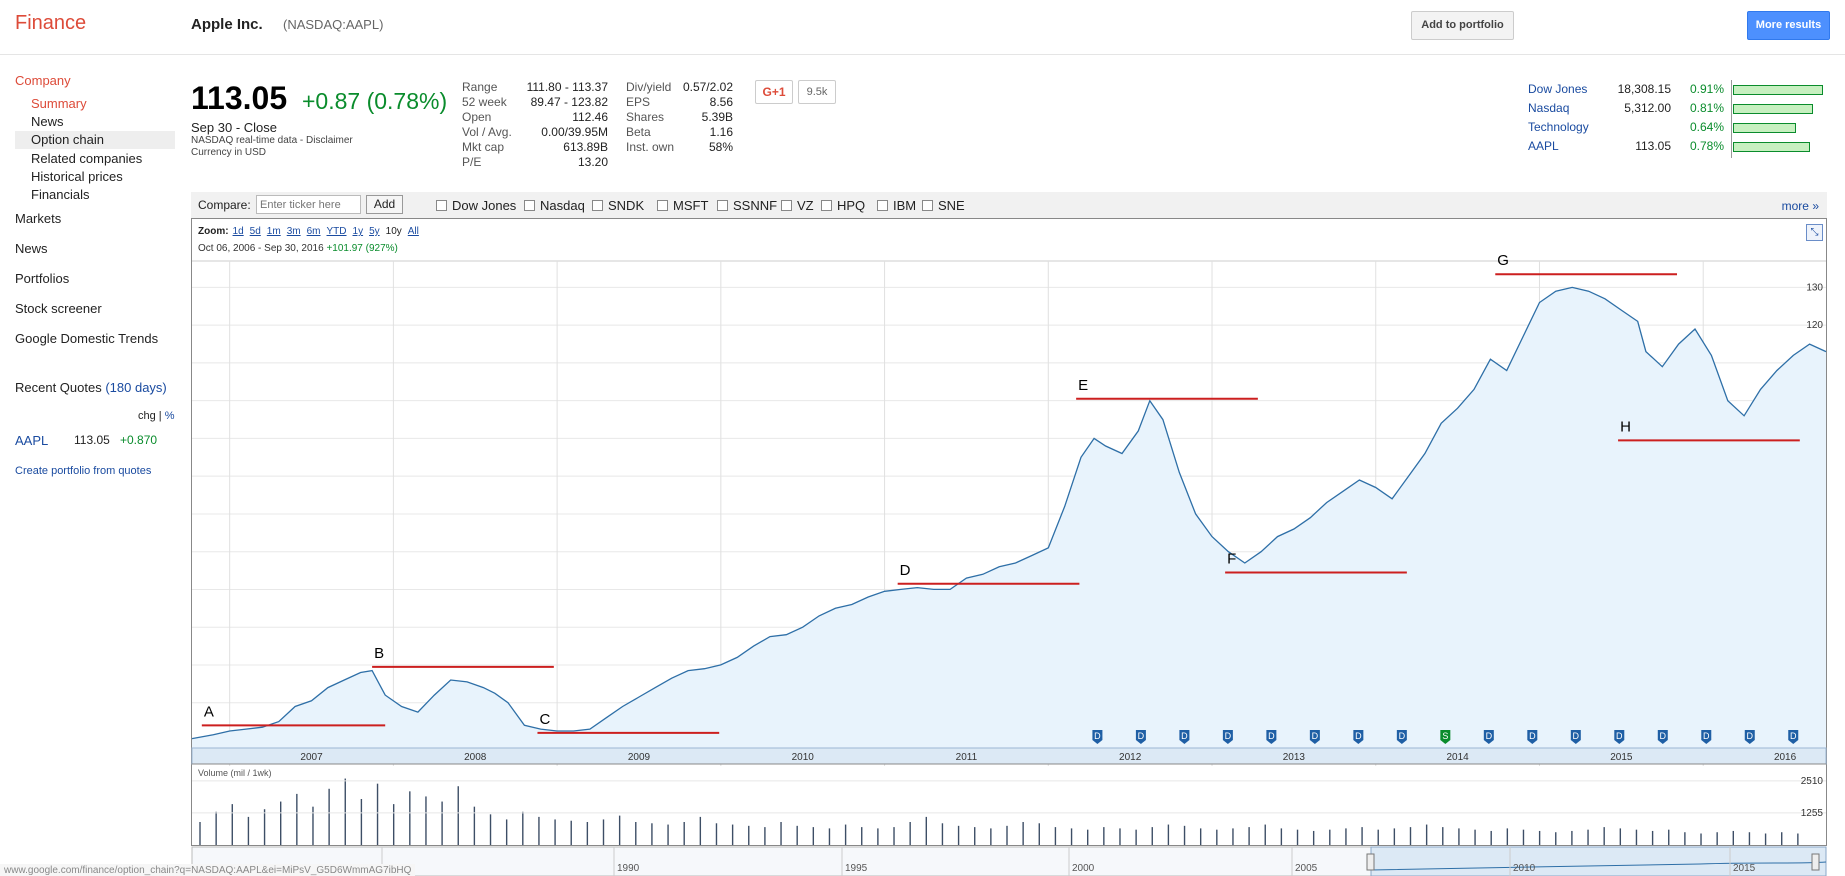 This screenshot has height=876, width=1845. What do you see at coordinates (487, 132) in the screenshot?
I see `stat-label: Vol / Avg.` at bounding box center [487, 132].